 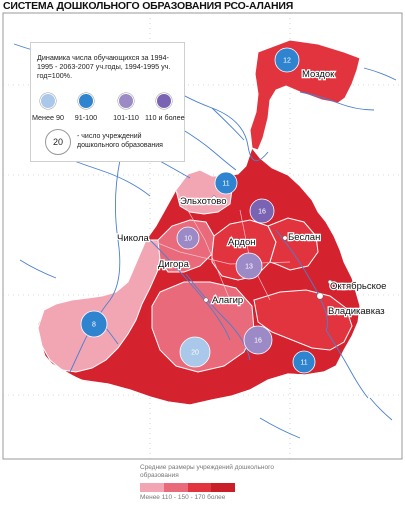 What do you see at coordinates (133, 238) in the screenshot?
I see `city-label-chikola: Чикола` at bounding box center [133, 238].